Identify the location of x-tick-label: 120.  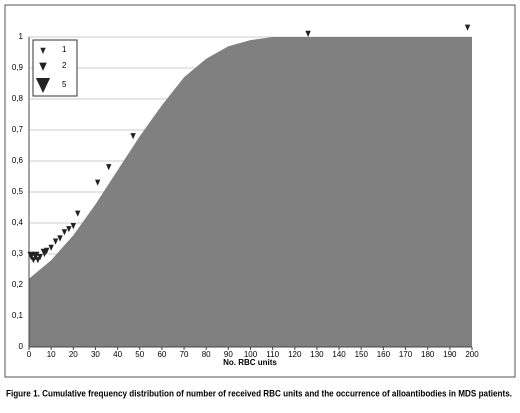
(295, 354).